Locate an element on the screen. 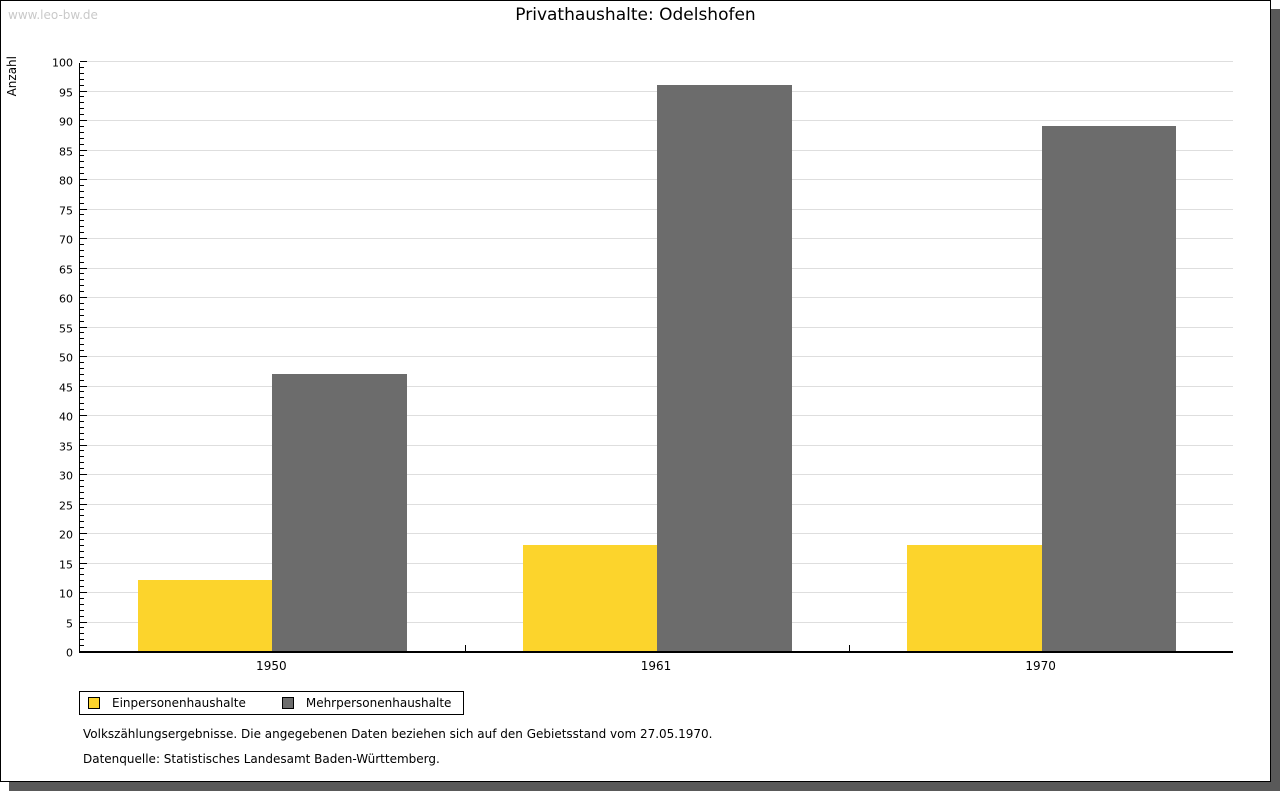 The image size is (1280, 791). x-tick-label: 1950 is located at coordinates (271, 666).